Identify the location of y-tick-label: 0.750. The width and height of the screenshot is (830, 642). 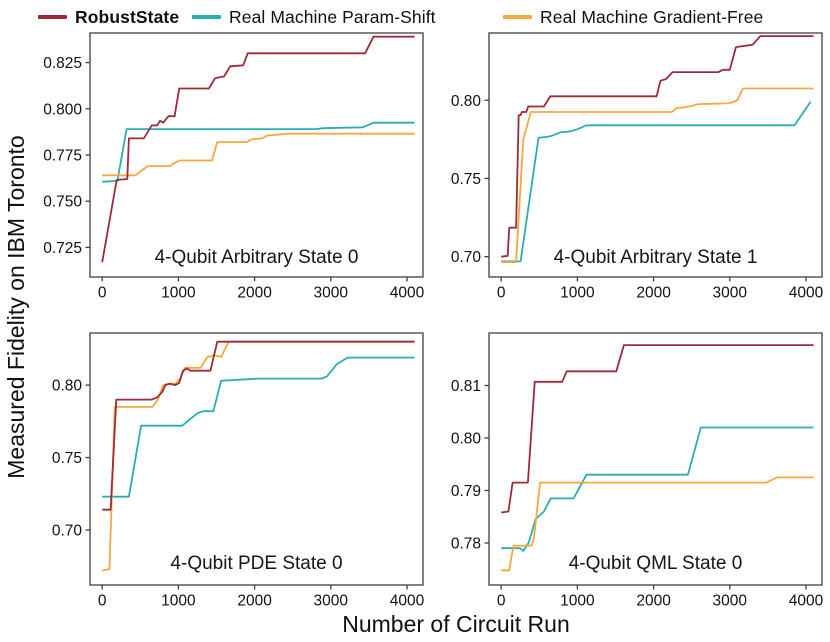
(62, 202).